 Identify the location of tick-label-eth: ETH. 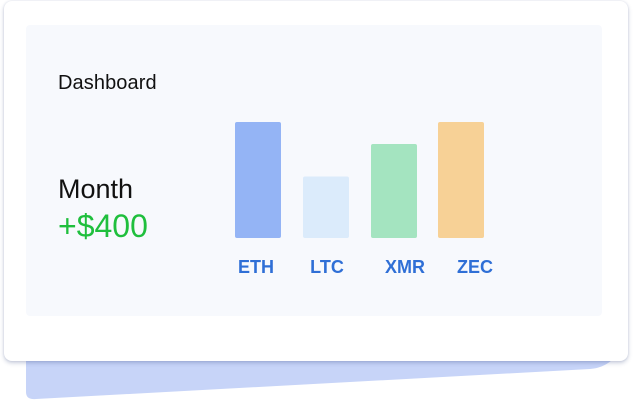
(256, 267).